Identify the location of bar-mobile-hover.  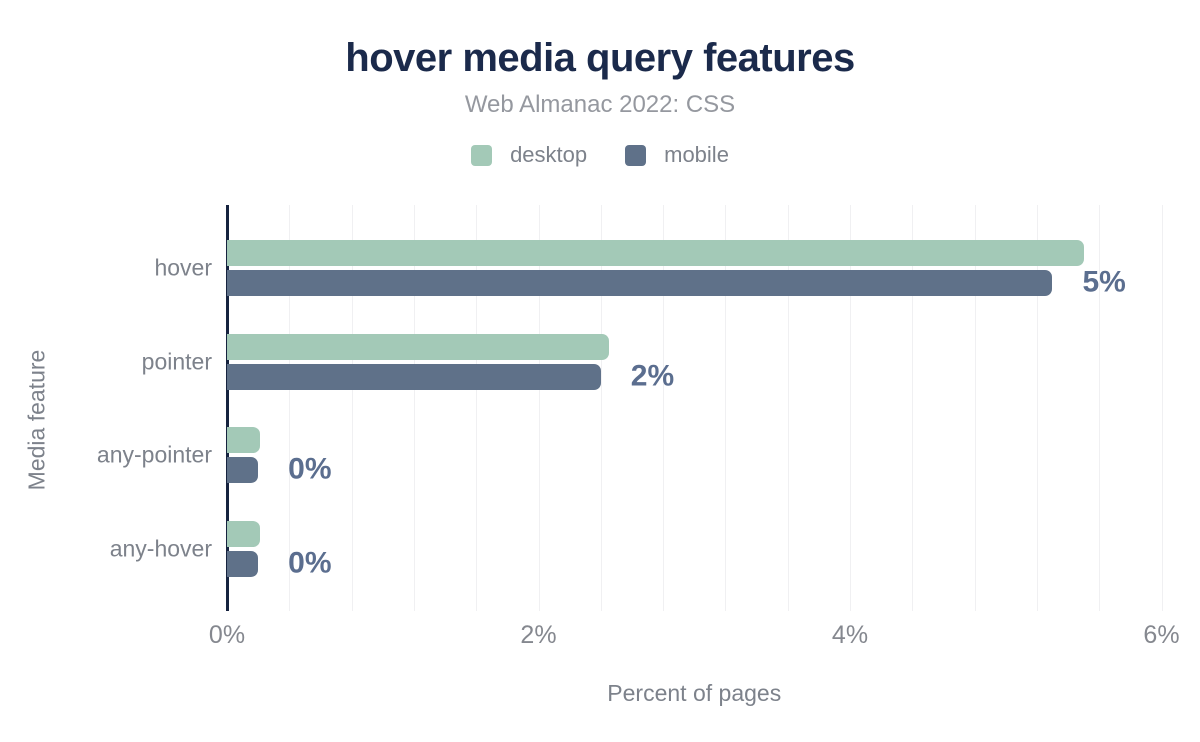
(640, 283).